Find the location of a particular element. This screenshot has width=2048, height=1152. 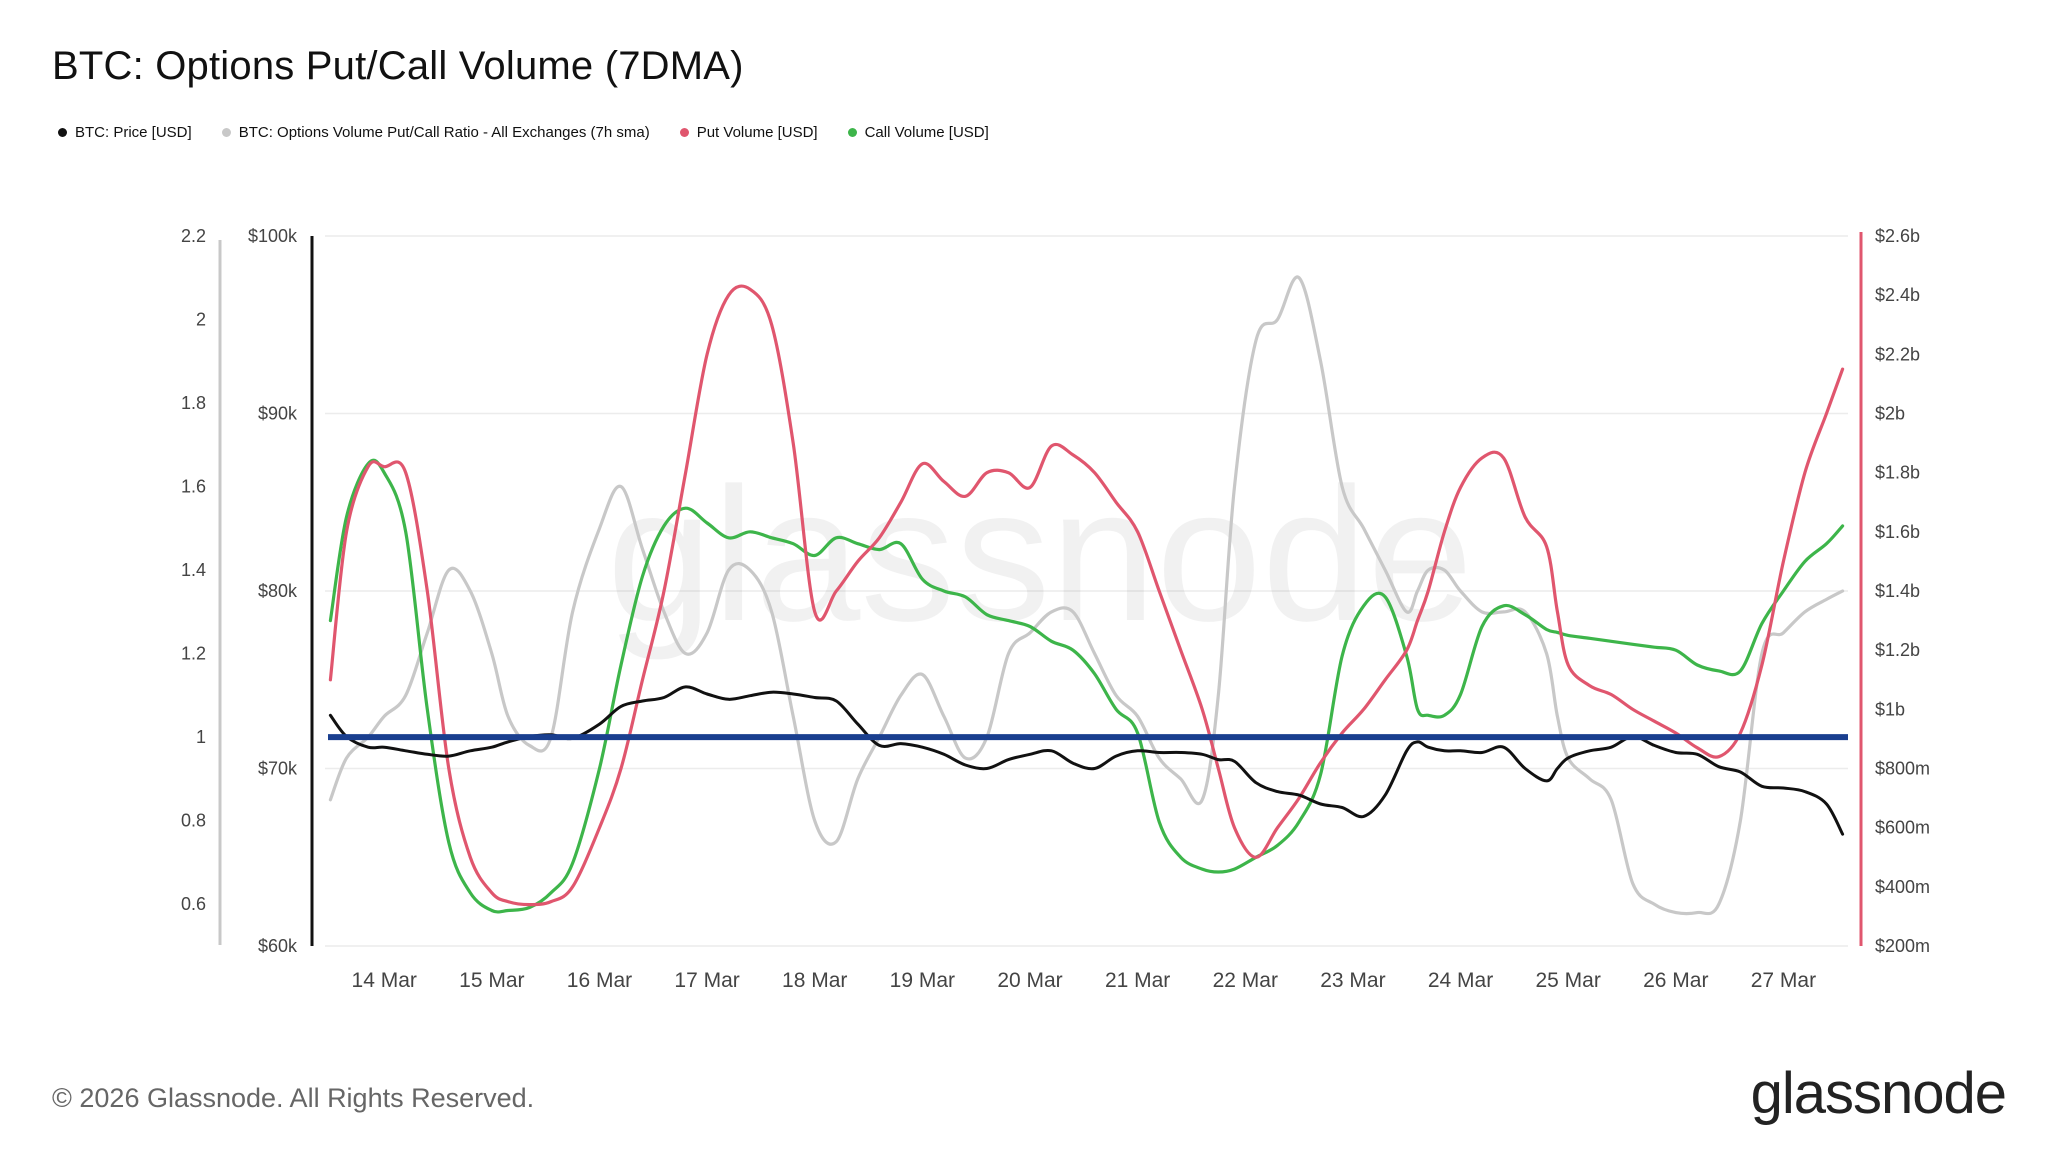

x-tick-label: 14 Mar is located at coordinates (384, 980).